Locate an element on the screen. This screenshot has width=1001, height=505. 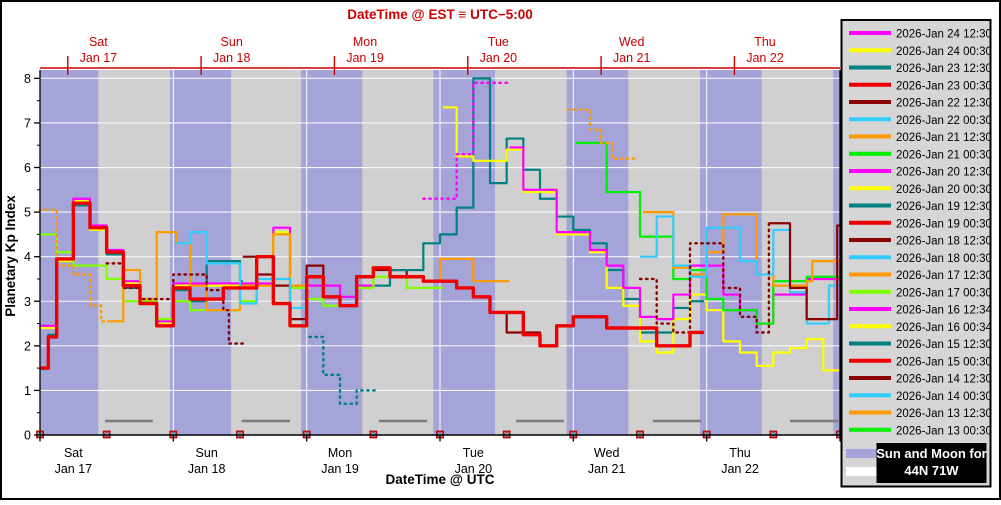
legend-entry: 2026-Jan 21 12:30 is located at coordinates (920, 138).